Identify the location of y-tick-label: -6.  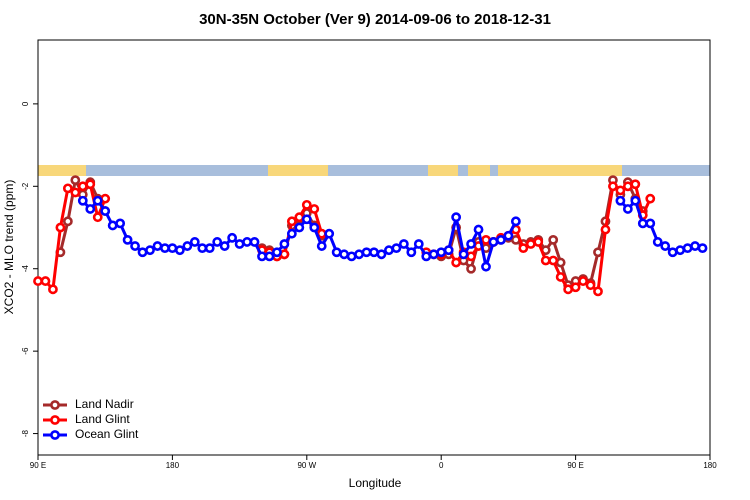
(25, 351).